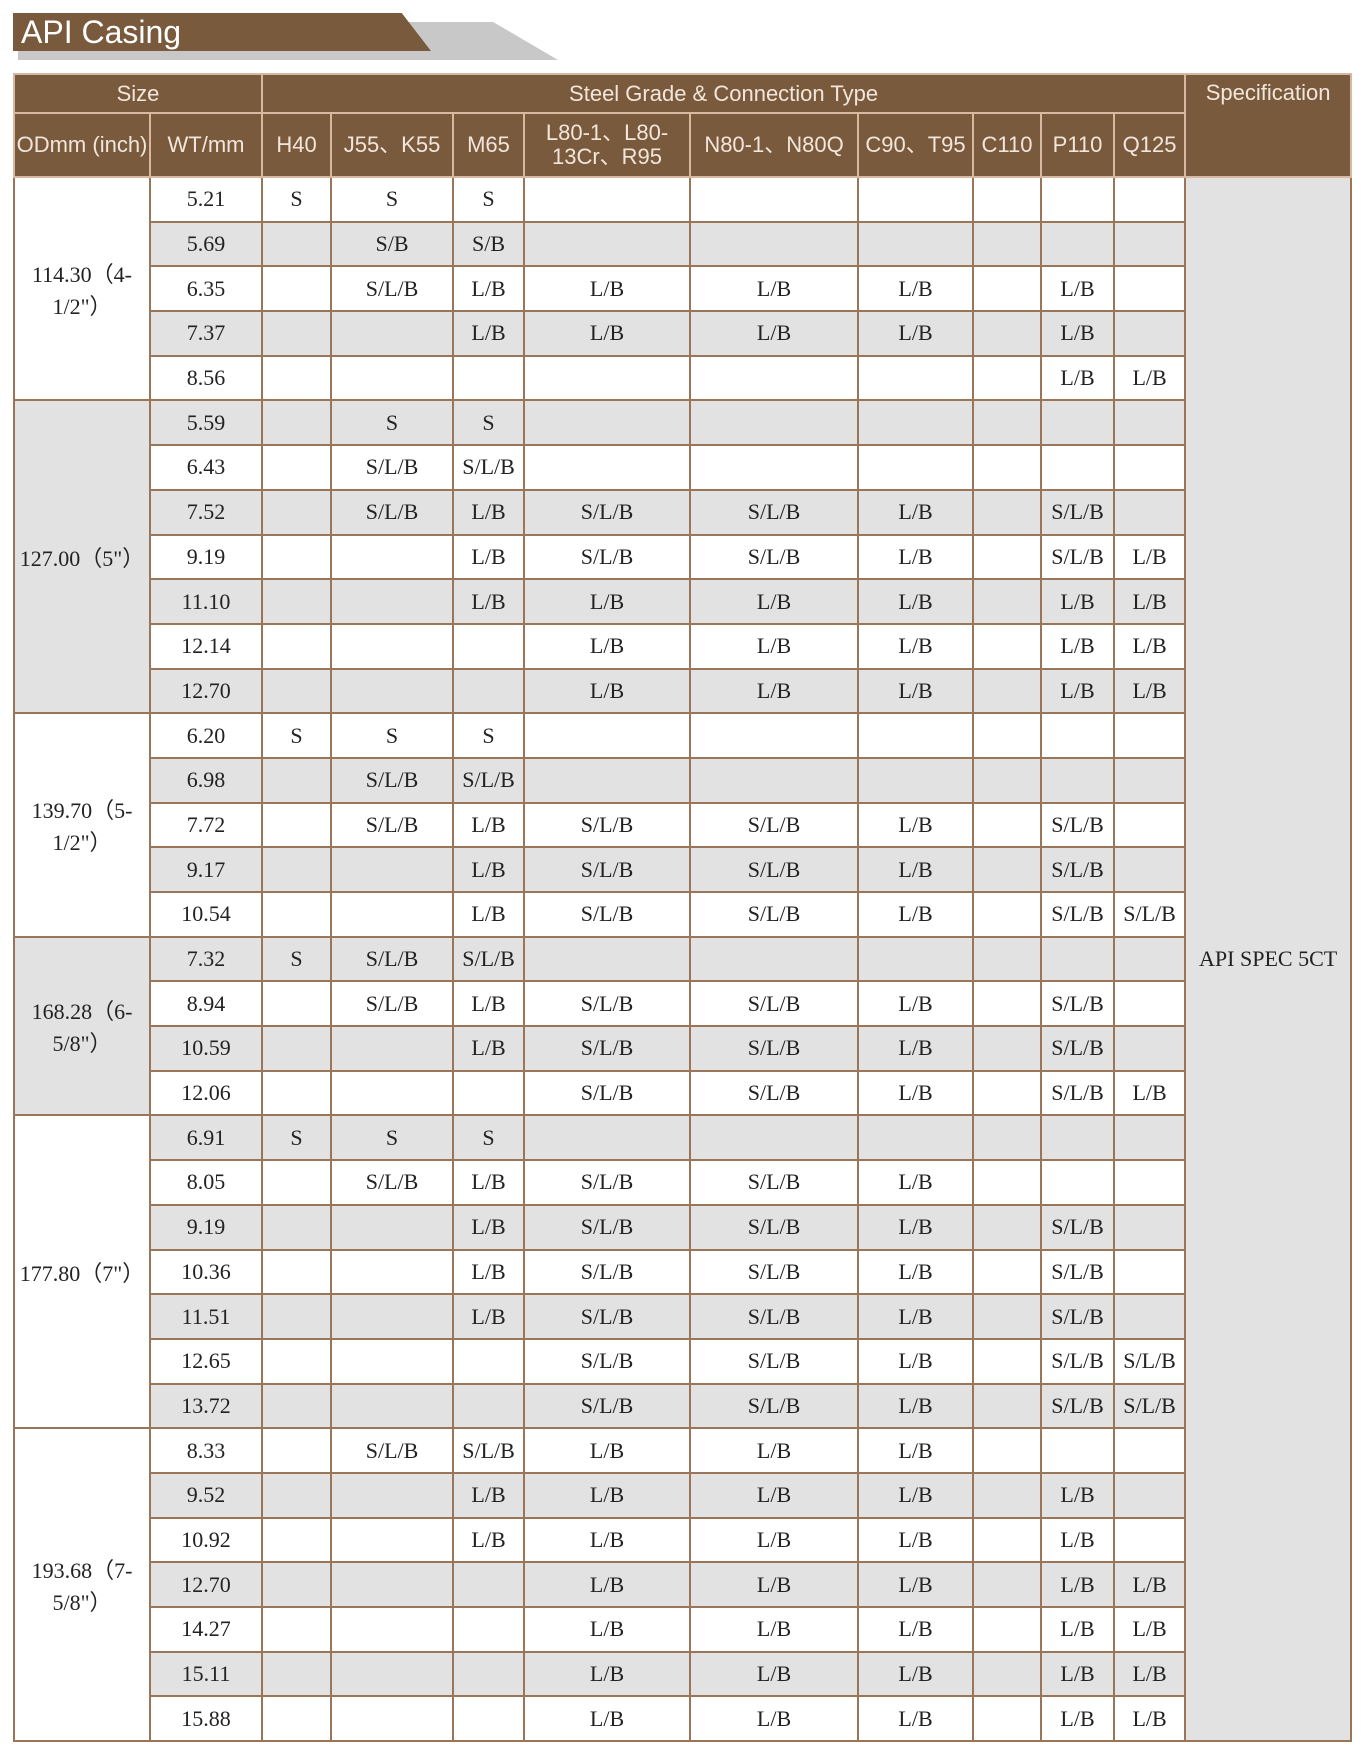 The image size is (1366, 1758). Describe the element at coordinates (206, 959) in the screenshot. I see `wt-cell: 7.32` at that location.